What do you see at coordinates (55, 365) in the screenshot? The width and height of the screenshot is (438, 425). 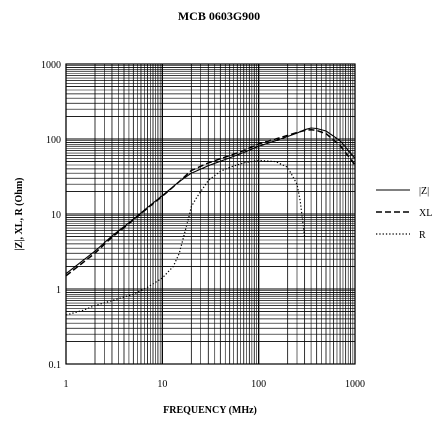 I see `y-tick-label: 0.1` at bounding box center [55, 365].